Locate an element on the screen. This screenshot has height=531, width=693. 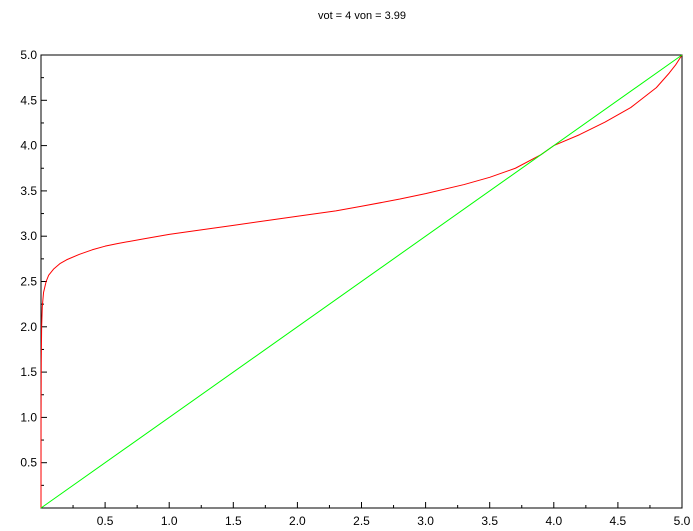
y-tick-label: 3.5 is located at coordinates (28, 191).